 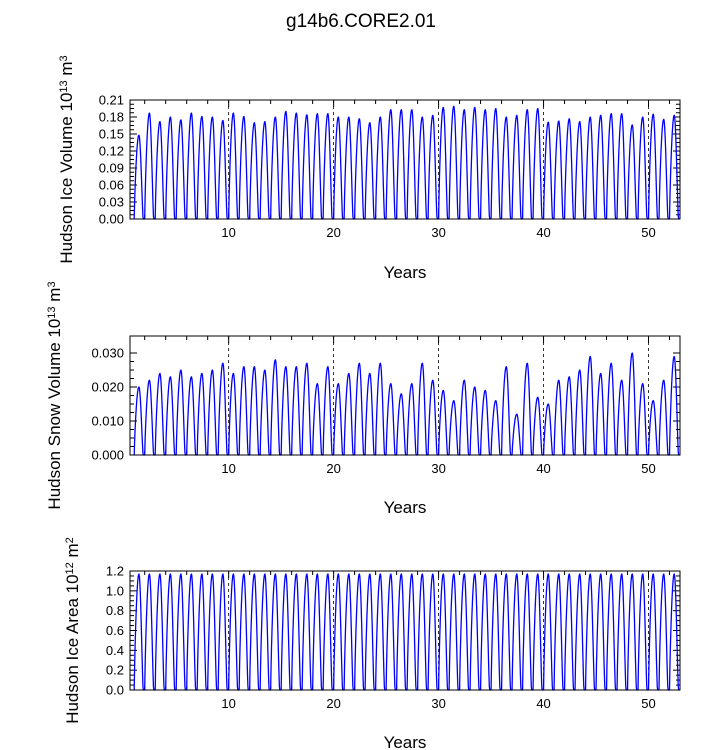 I want to click on y-axis-label: Hudson Snow Volume 1013 m3, so click(x=54, y=395).